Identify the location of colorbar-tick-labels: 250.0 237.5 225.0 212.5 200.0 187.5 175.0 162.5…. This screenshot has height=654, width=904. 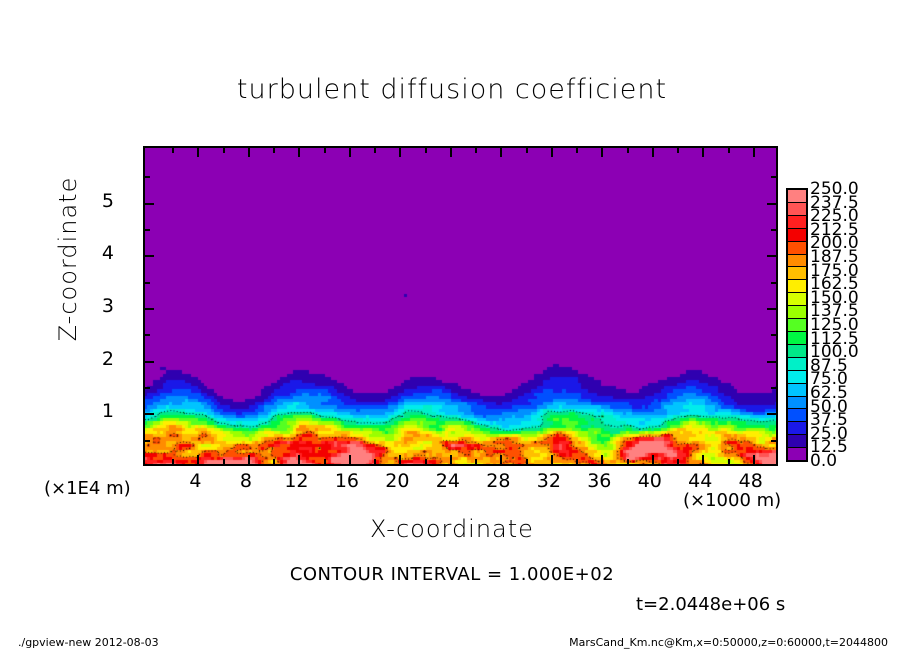
(845, 325).